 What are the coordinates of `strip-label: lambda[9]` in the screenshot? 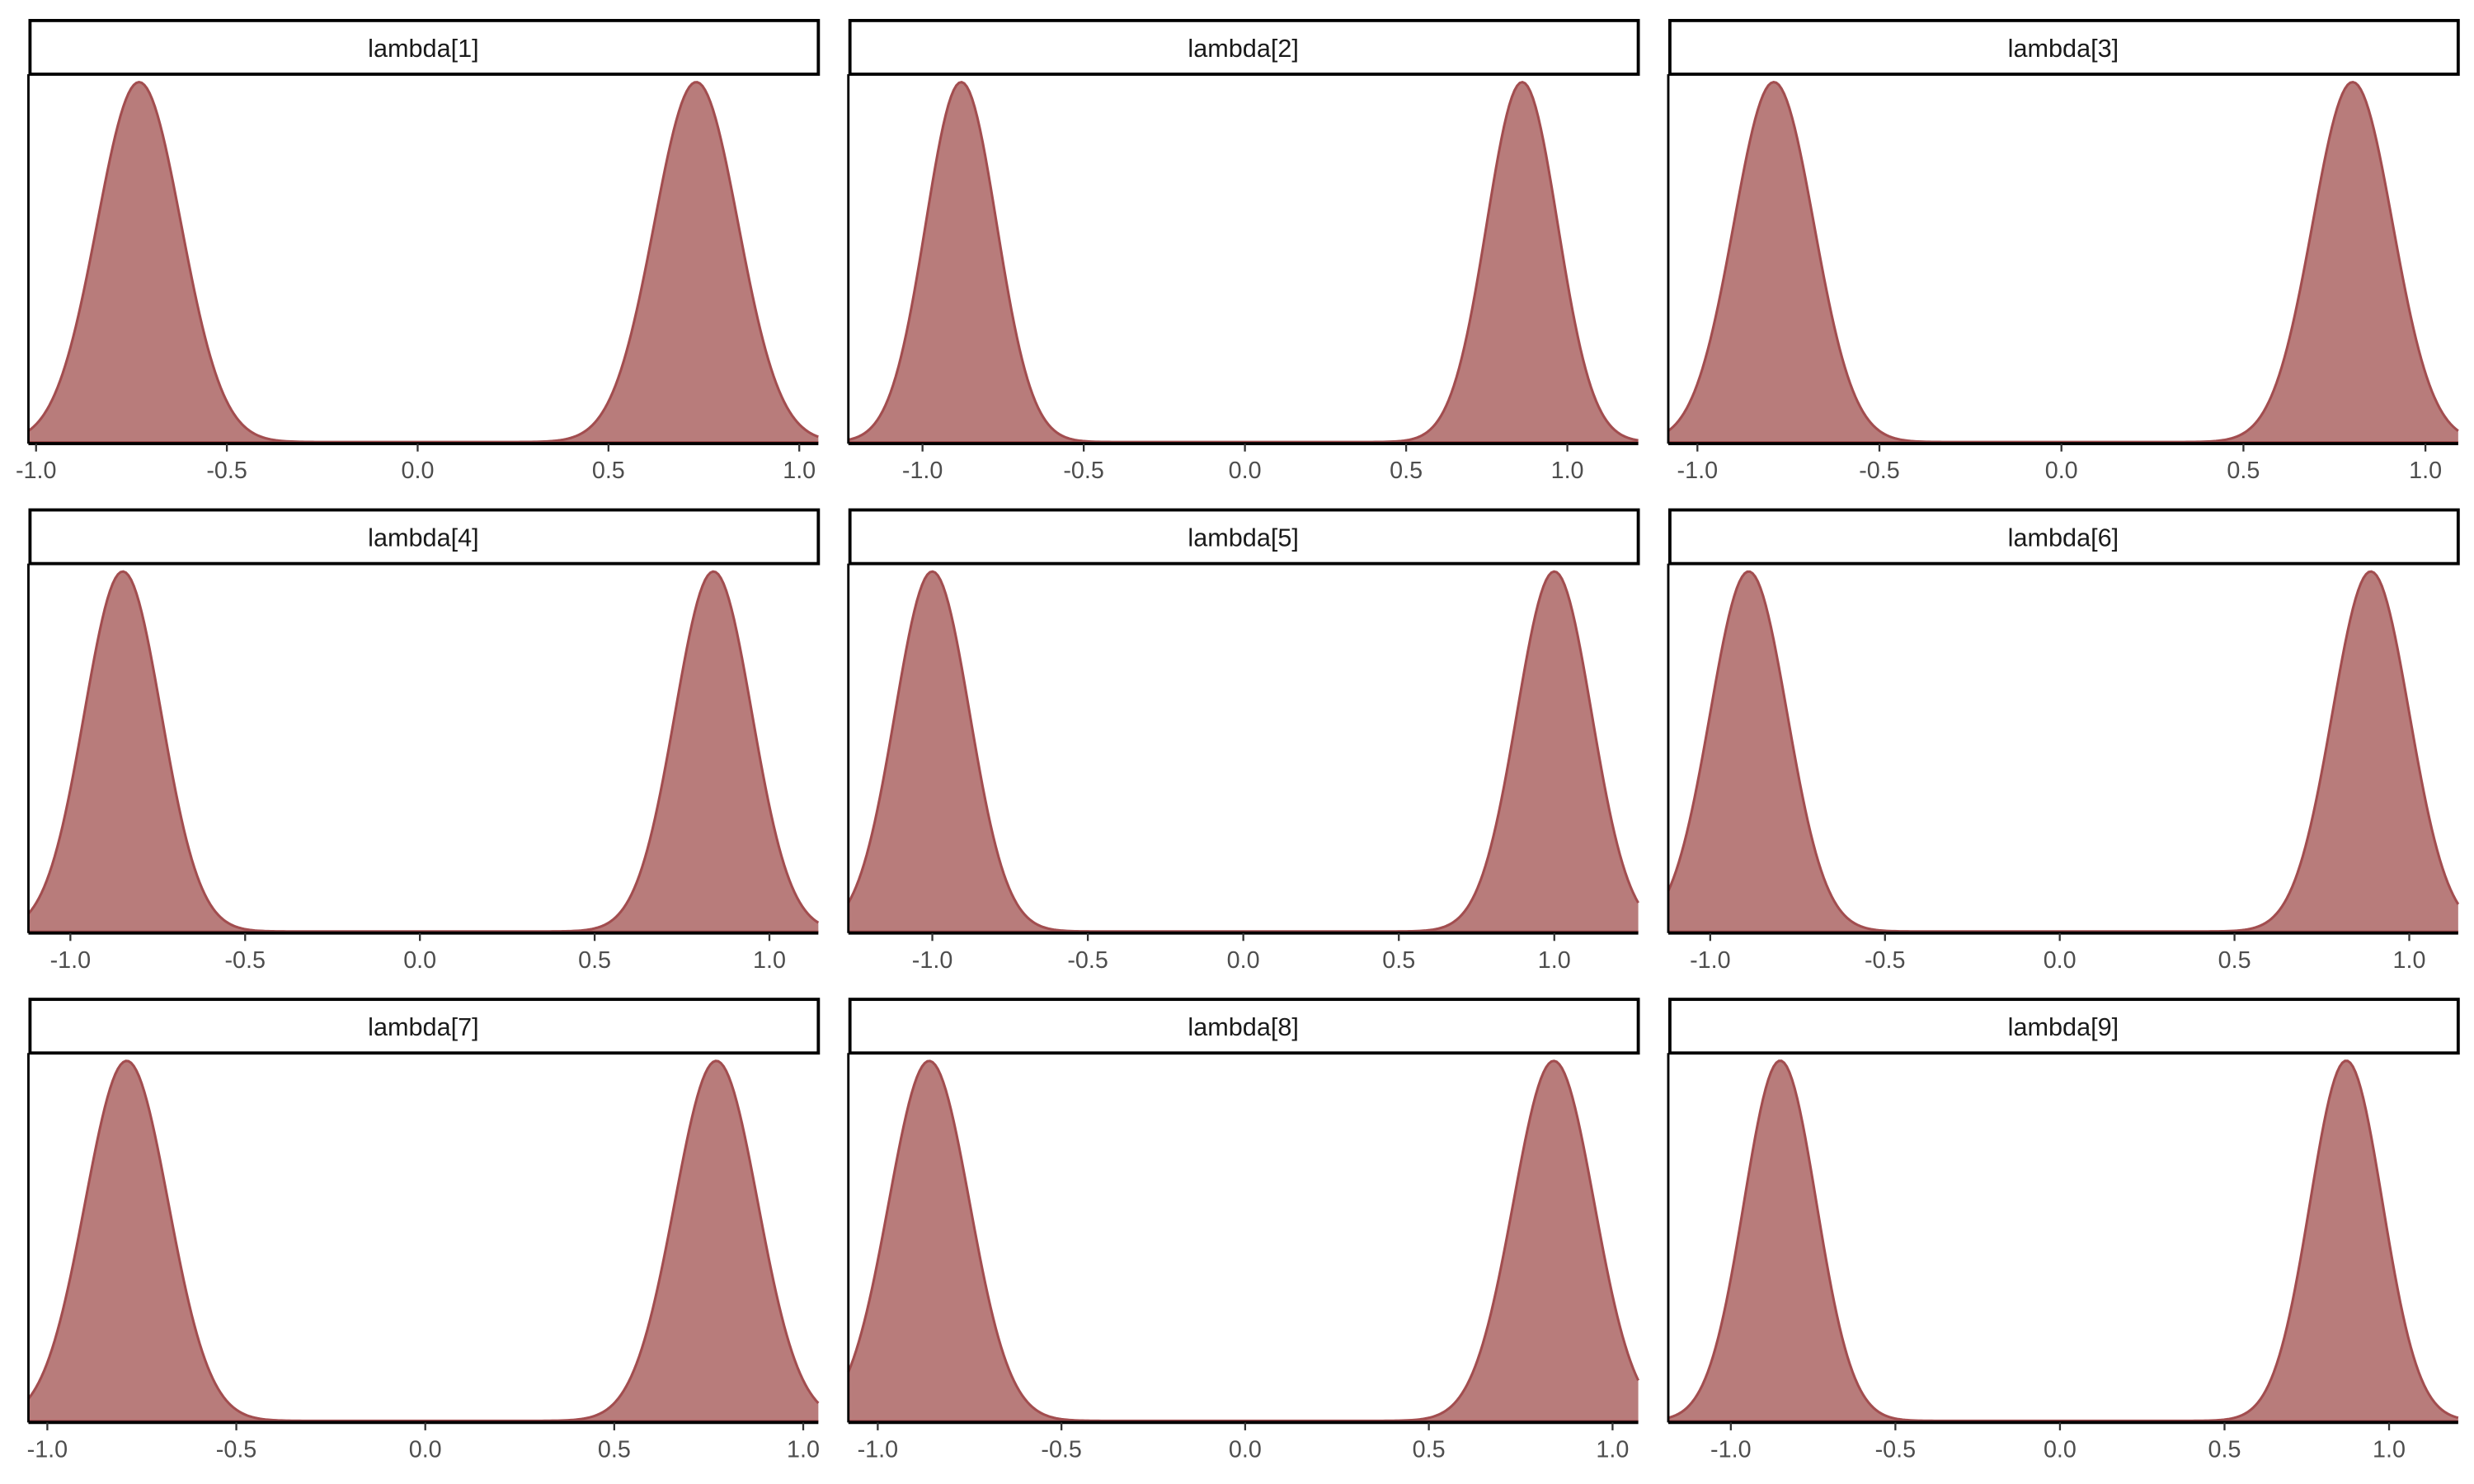 It's located at (2063, 1027).